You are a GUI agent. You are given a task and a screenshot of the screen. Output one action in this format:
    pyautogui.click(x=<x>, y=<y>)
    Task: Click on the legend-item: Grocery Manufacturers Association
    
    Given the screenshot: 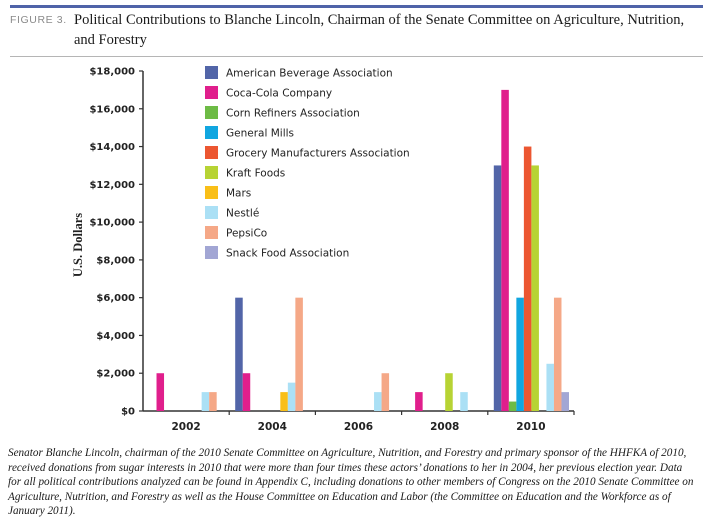 What is the action you would take?
    pyautogui.click(x=307, y=153)
    